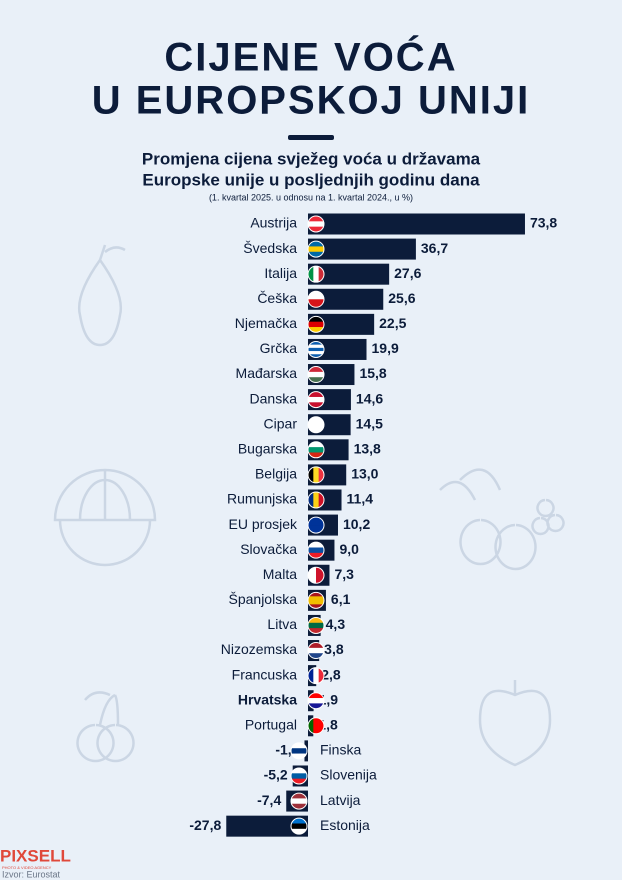  What do you see at coordinates (401, 298) in the screenshot?
I see `value-label: 25,6` at bounding box center [401, 298].